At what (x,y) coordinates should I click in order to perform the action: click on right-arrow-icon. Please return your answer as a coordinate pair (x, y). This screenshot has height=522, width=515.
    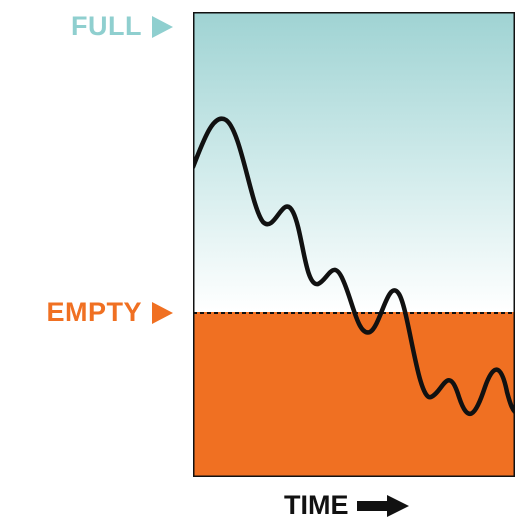
    Looking at the image, I should click on (382, 505).